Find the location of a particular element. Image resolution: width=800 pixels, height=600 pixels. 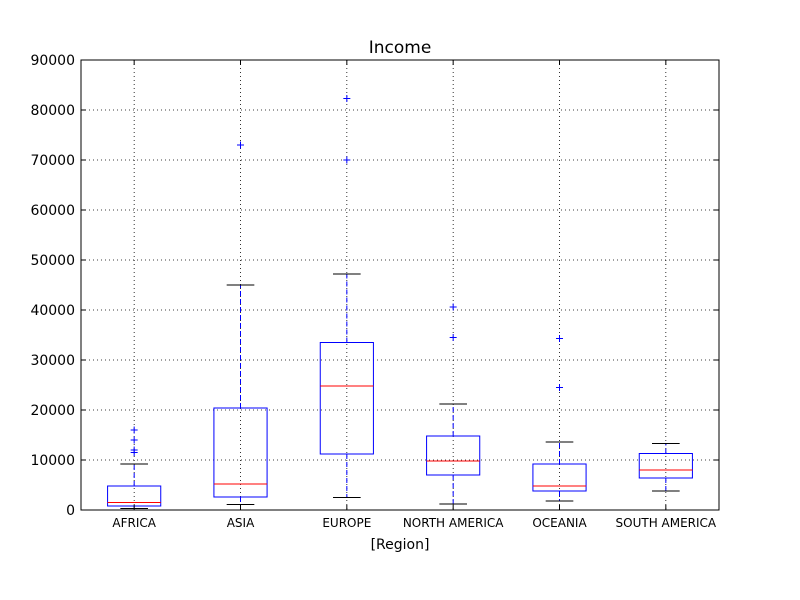

y-tick-label: 50000 is located at coordinates (52, 261).